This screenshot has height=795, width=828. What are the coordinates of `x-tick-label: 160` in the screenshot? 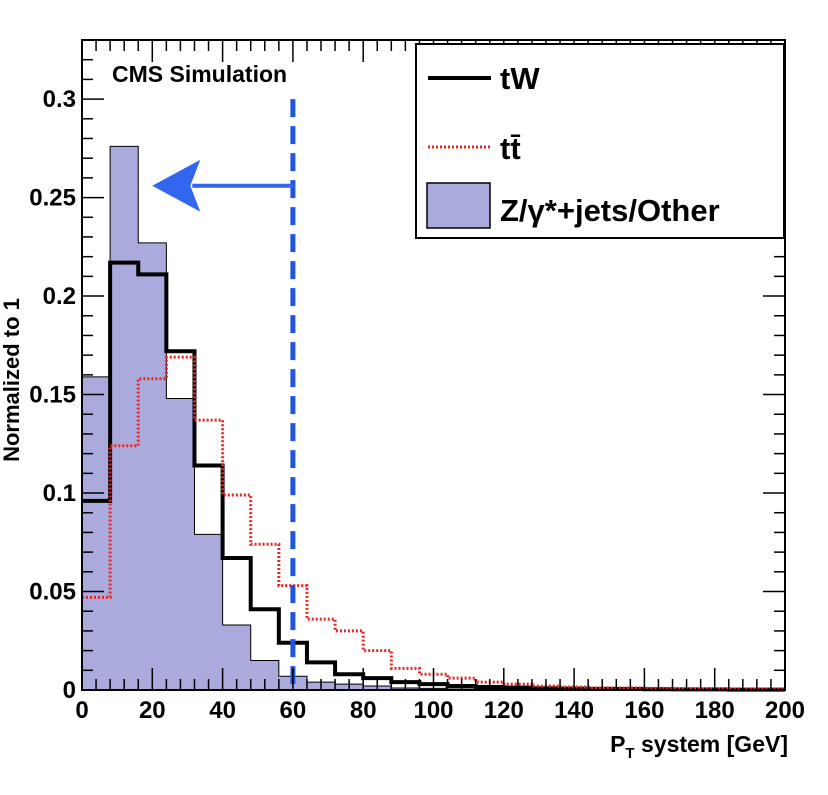 It's located at (644, 710).